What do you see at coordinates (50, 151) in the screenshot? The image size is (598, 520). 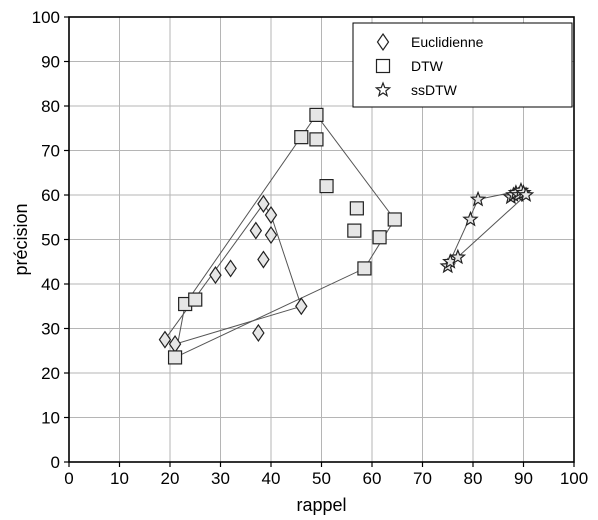 I see `y-tick-label: 70` at bounding box center [50, 151].